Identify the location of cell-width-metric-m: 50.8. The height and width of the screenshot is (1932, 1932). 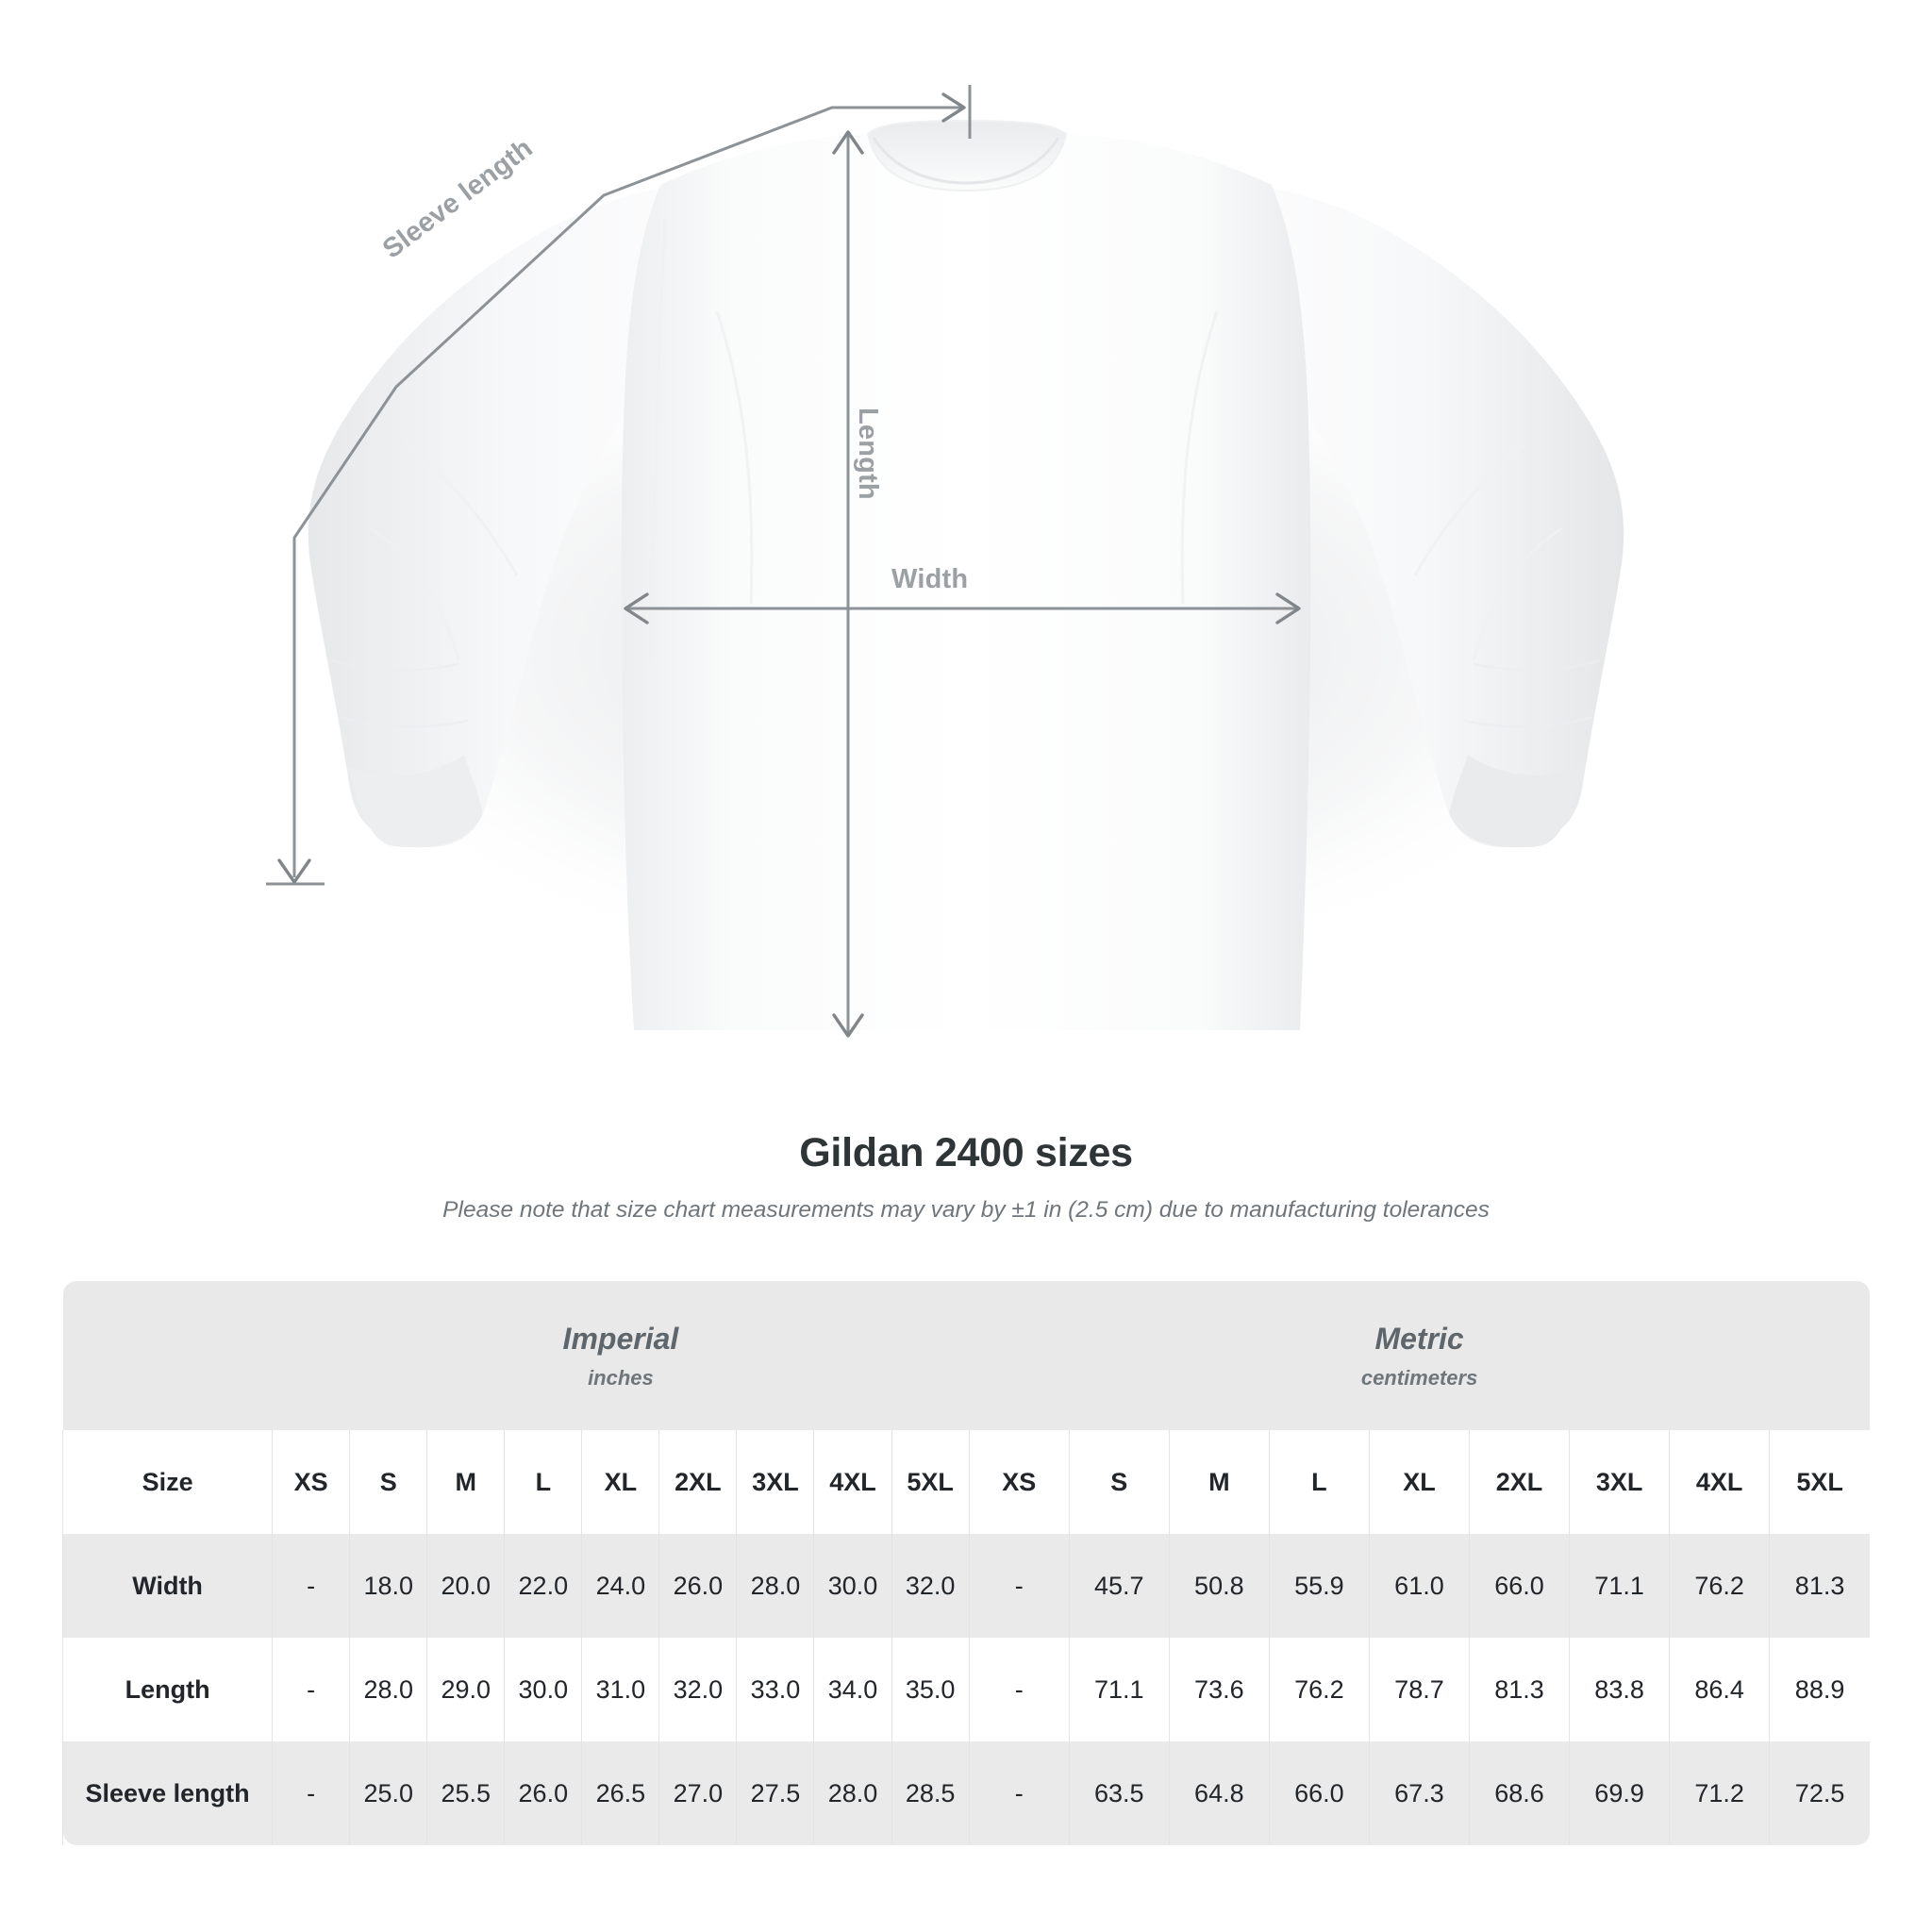
(1219, 1586).